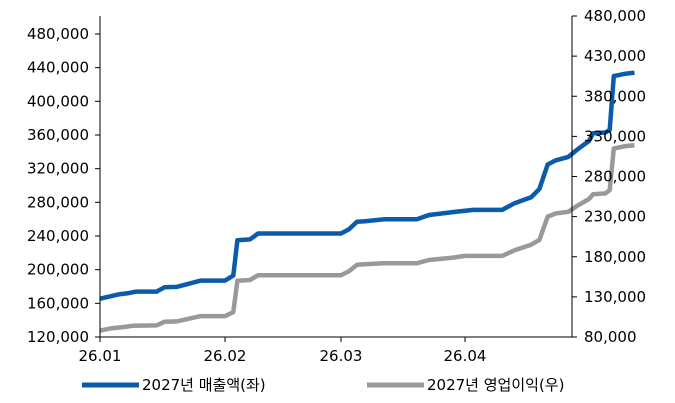 This screenshot has width=675, height=403. What do you see at coordinates (58, 202) in the screenshot?
I see `left-y-tick-label: 280,000` at bounding box center [58, 202].